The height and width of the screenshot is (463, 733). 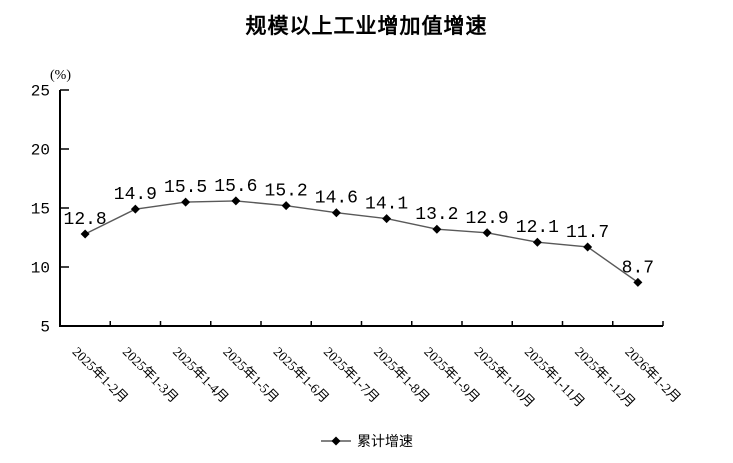 I want to click on data-point-label: 12.8, so click(x=85, y=220).